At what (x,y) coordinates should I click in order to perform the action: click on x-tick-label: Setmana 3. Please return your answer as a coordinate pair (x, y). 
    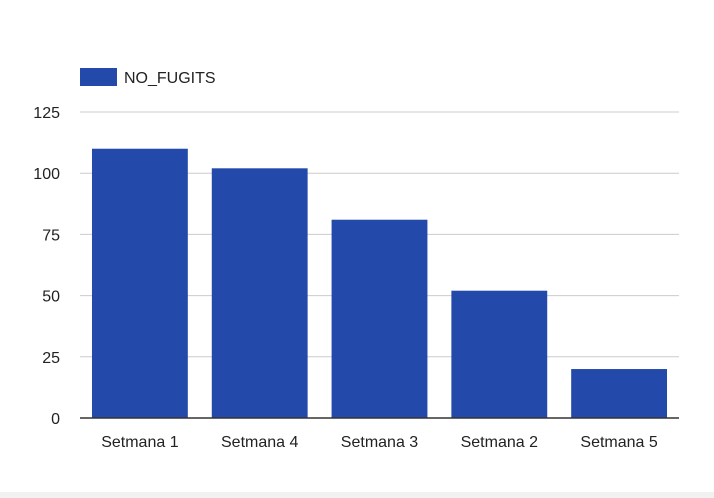
    Looking at the image, I should click on (379, 442).